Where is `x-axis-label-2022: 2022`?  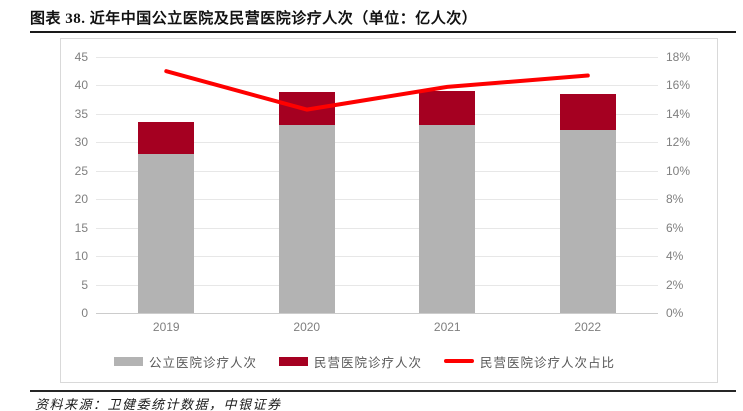
x-axis-label-2022: 2022 is located at coordinates (588, 327).